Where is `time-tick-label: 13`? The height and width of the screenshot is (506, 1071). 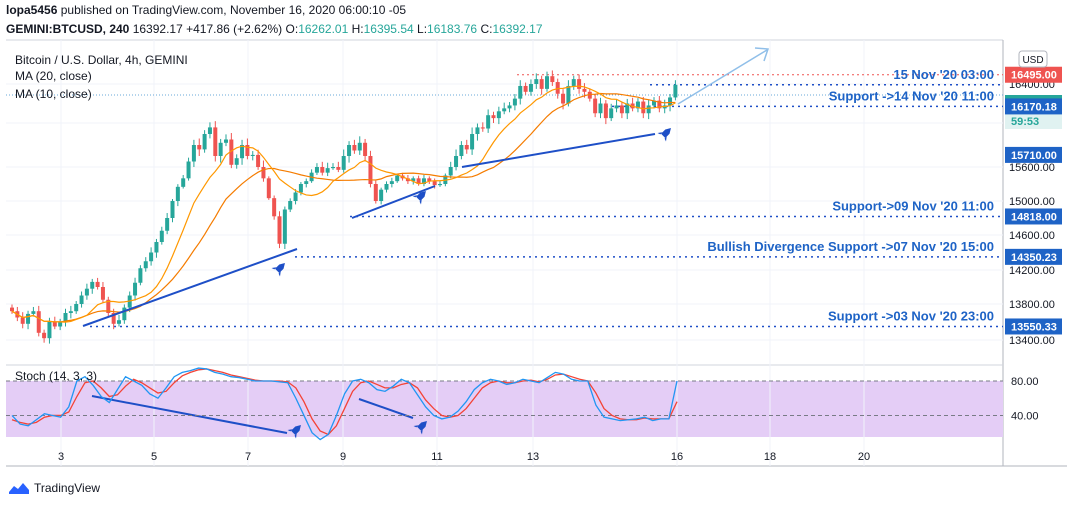
time-tick-label: 13 is located at coordinates (533, 457).